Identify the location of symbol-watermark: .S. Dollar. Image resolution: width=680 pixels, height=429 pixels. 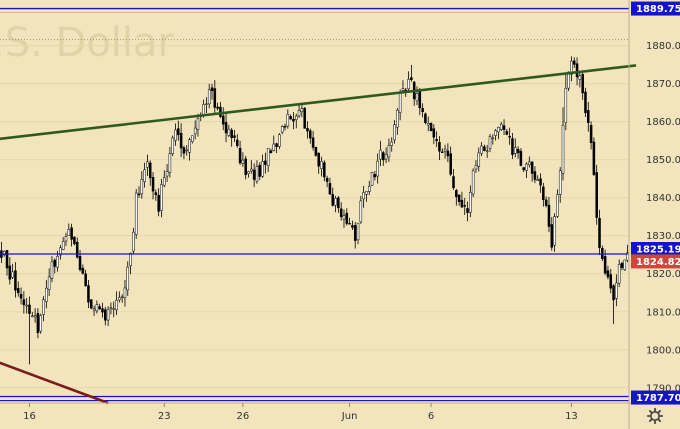
(87, 43).